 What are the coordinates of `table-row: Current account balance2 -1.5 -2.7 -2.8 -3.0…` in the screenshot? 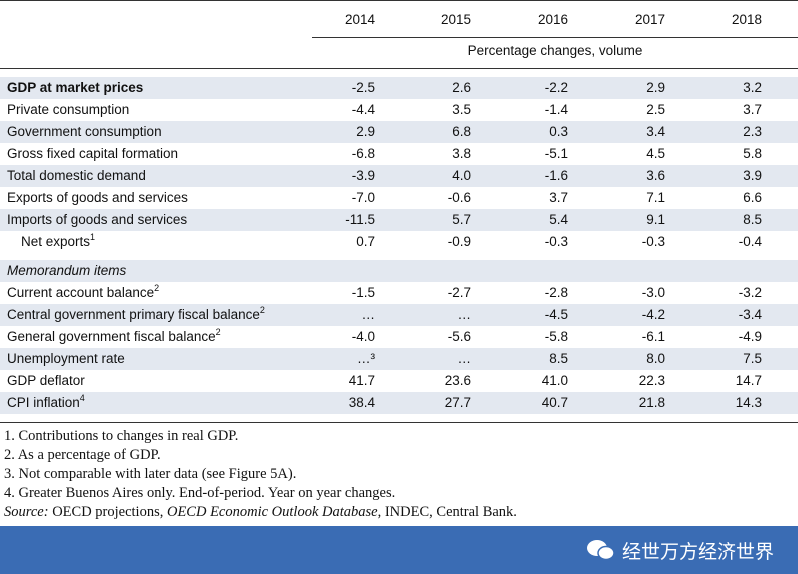 It's located at (399, 293).